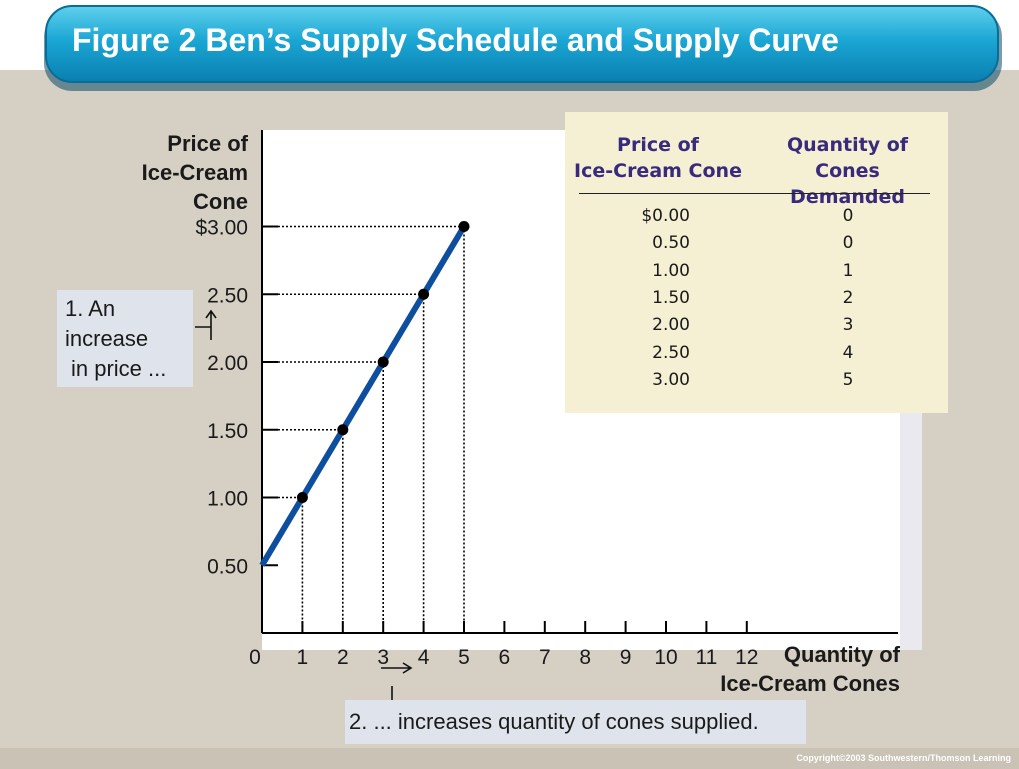  I want to click on header-line: Cones Demanded, so click(847, 184).